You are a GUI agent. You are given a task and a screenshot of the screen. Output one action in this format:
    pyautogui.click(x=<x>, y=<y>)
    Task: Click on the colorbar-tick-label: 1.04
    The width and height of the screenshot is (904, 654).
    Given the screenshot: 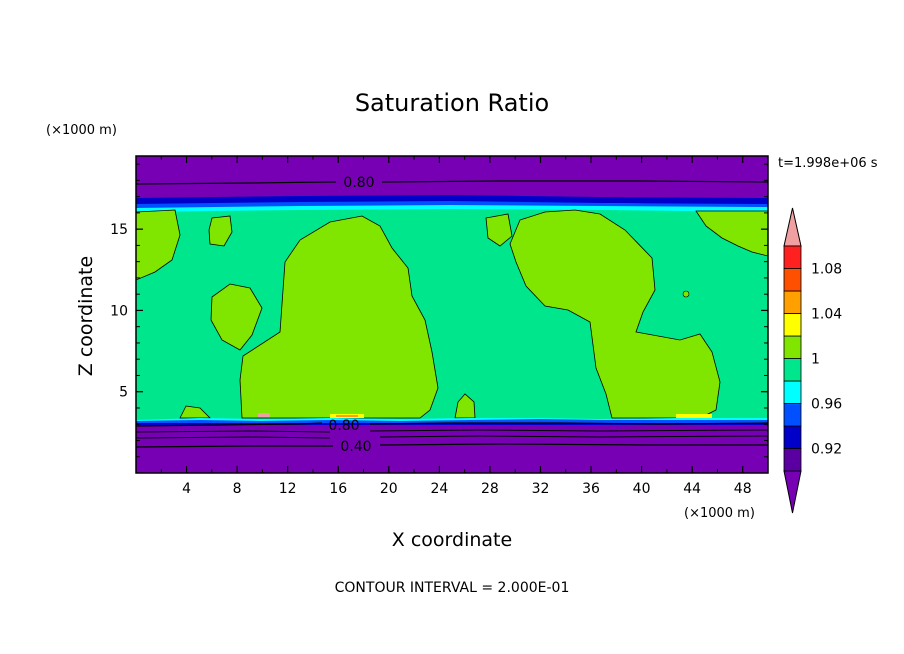 What is the action you would take?
    pyautogui.click(x=826, y=315)
    